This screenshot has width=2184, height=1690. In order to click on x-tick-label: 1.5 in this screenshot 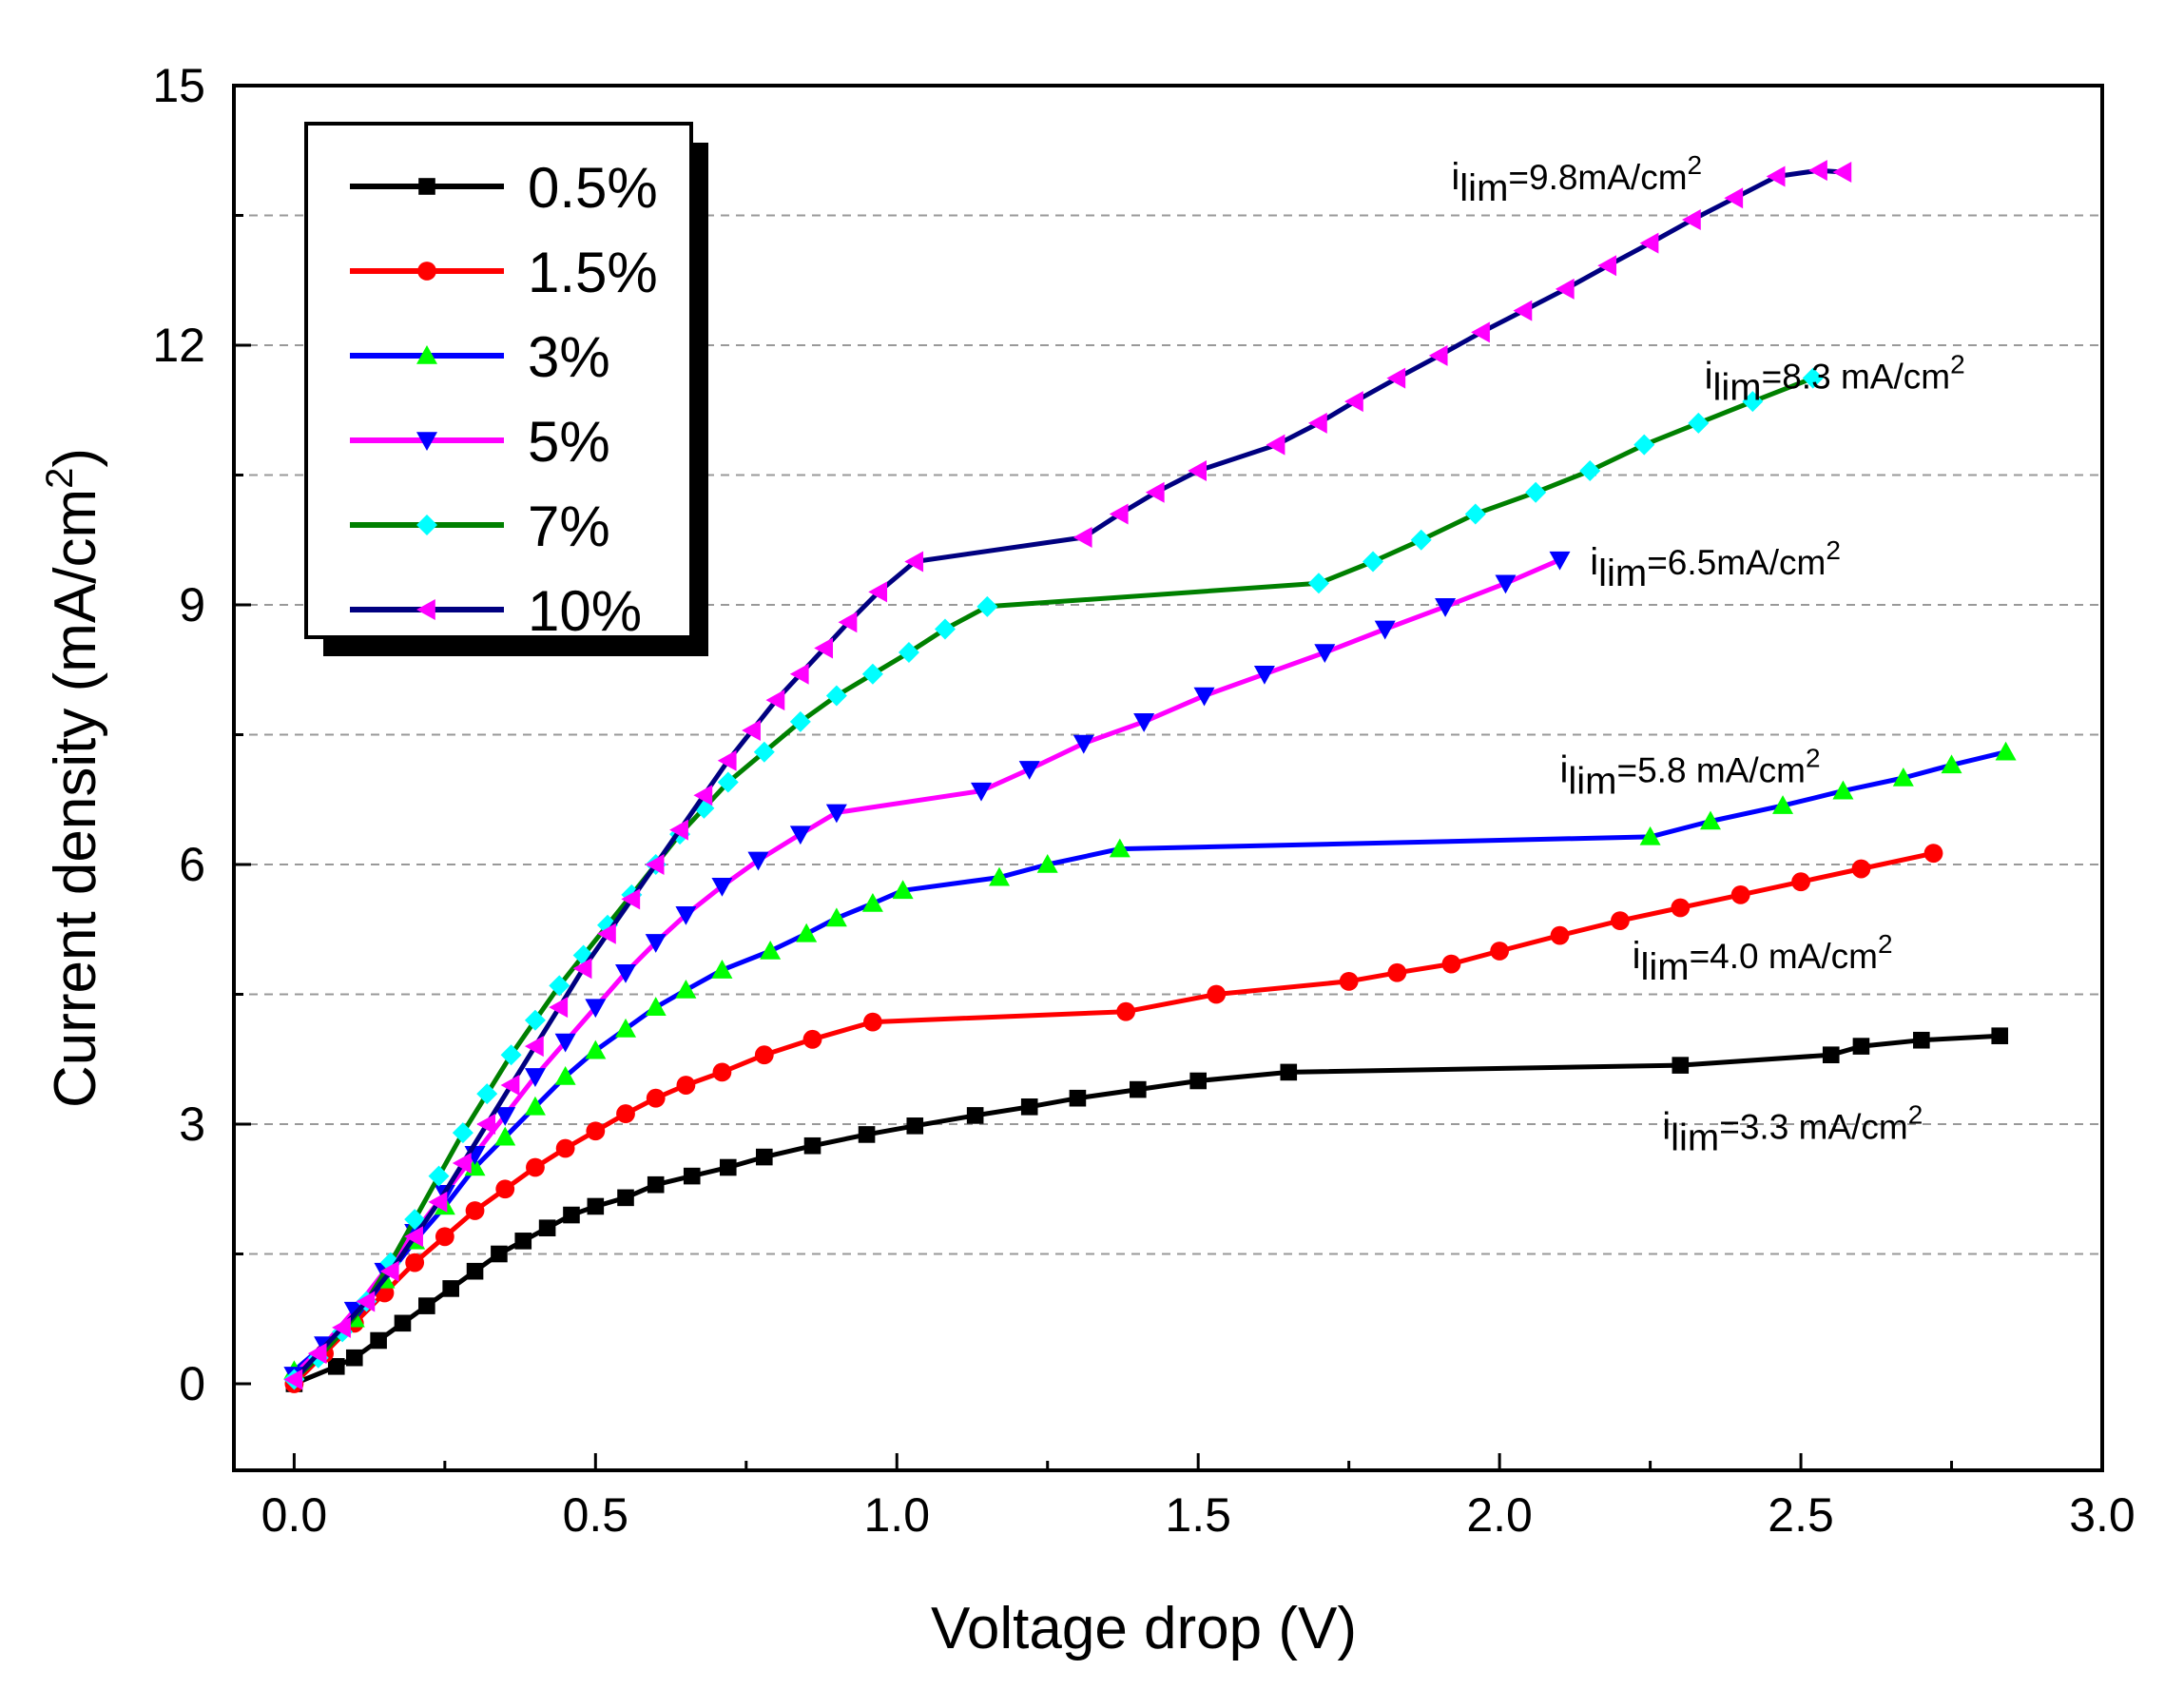, I will do `click(1198, 1515)`.